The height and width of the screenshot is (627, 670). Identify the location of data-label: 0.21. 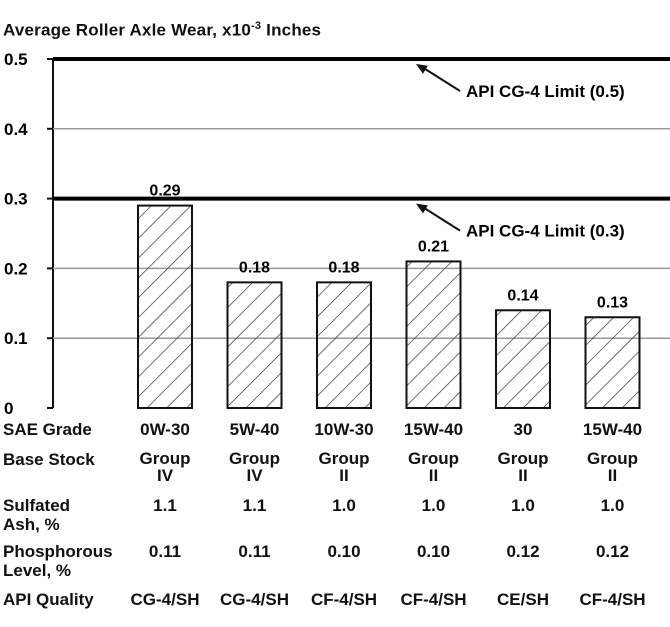
(433, 246).